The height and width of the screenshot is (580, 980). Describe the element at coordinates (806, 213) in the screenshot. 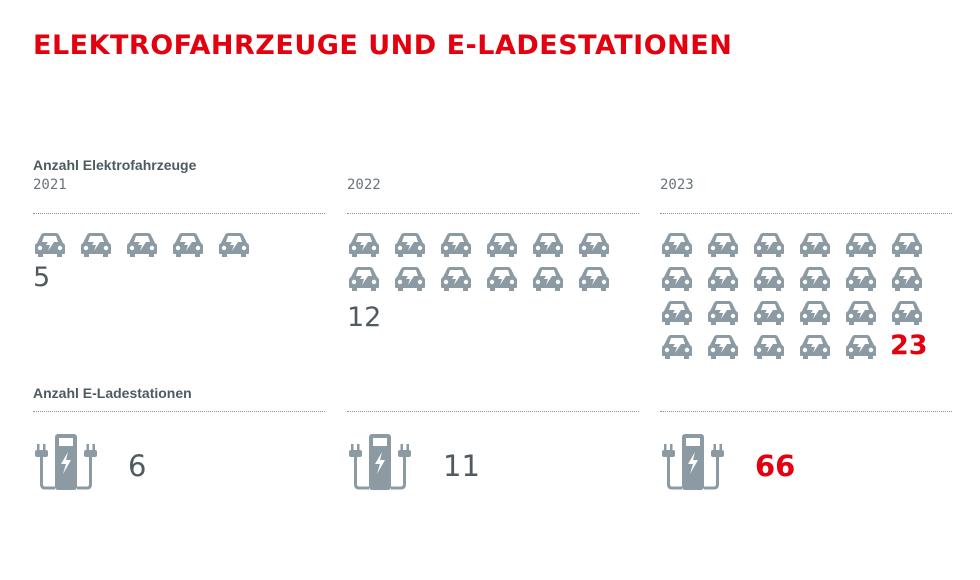

I see `divider-vehicles-2023` at that location.